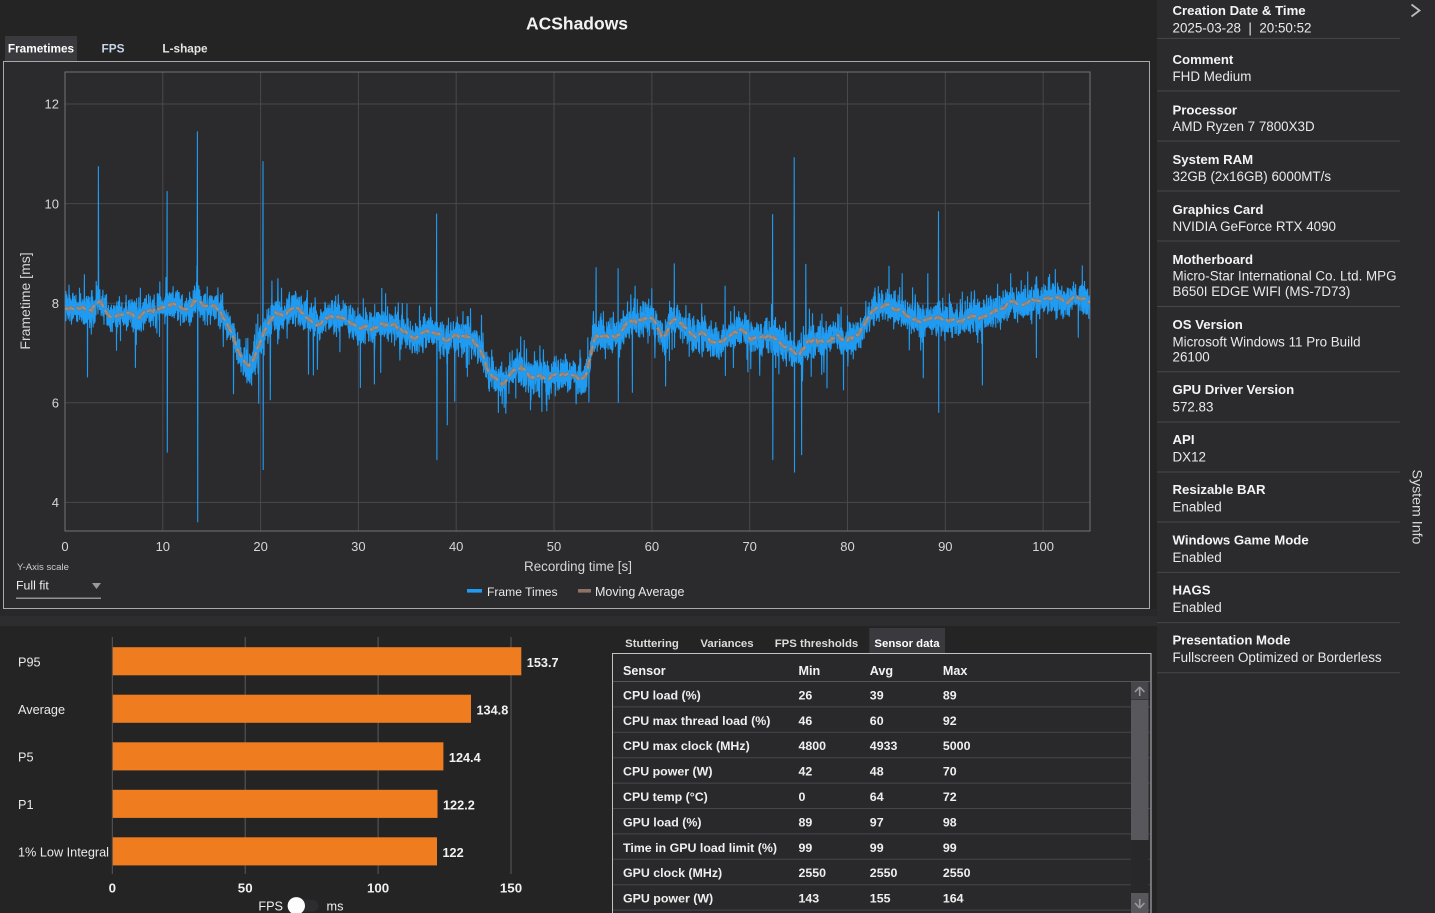 The image size is (1435, 913). I want to click on svg-text: 97, so click(877, 822).